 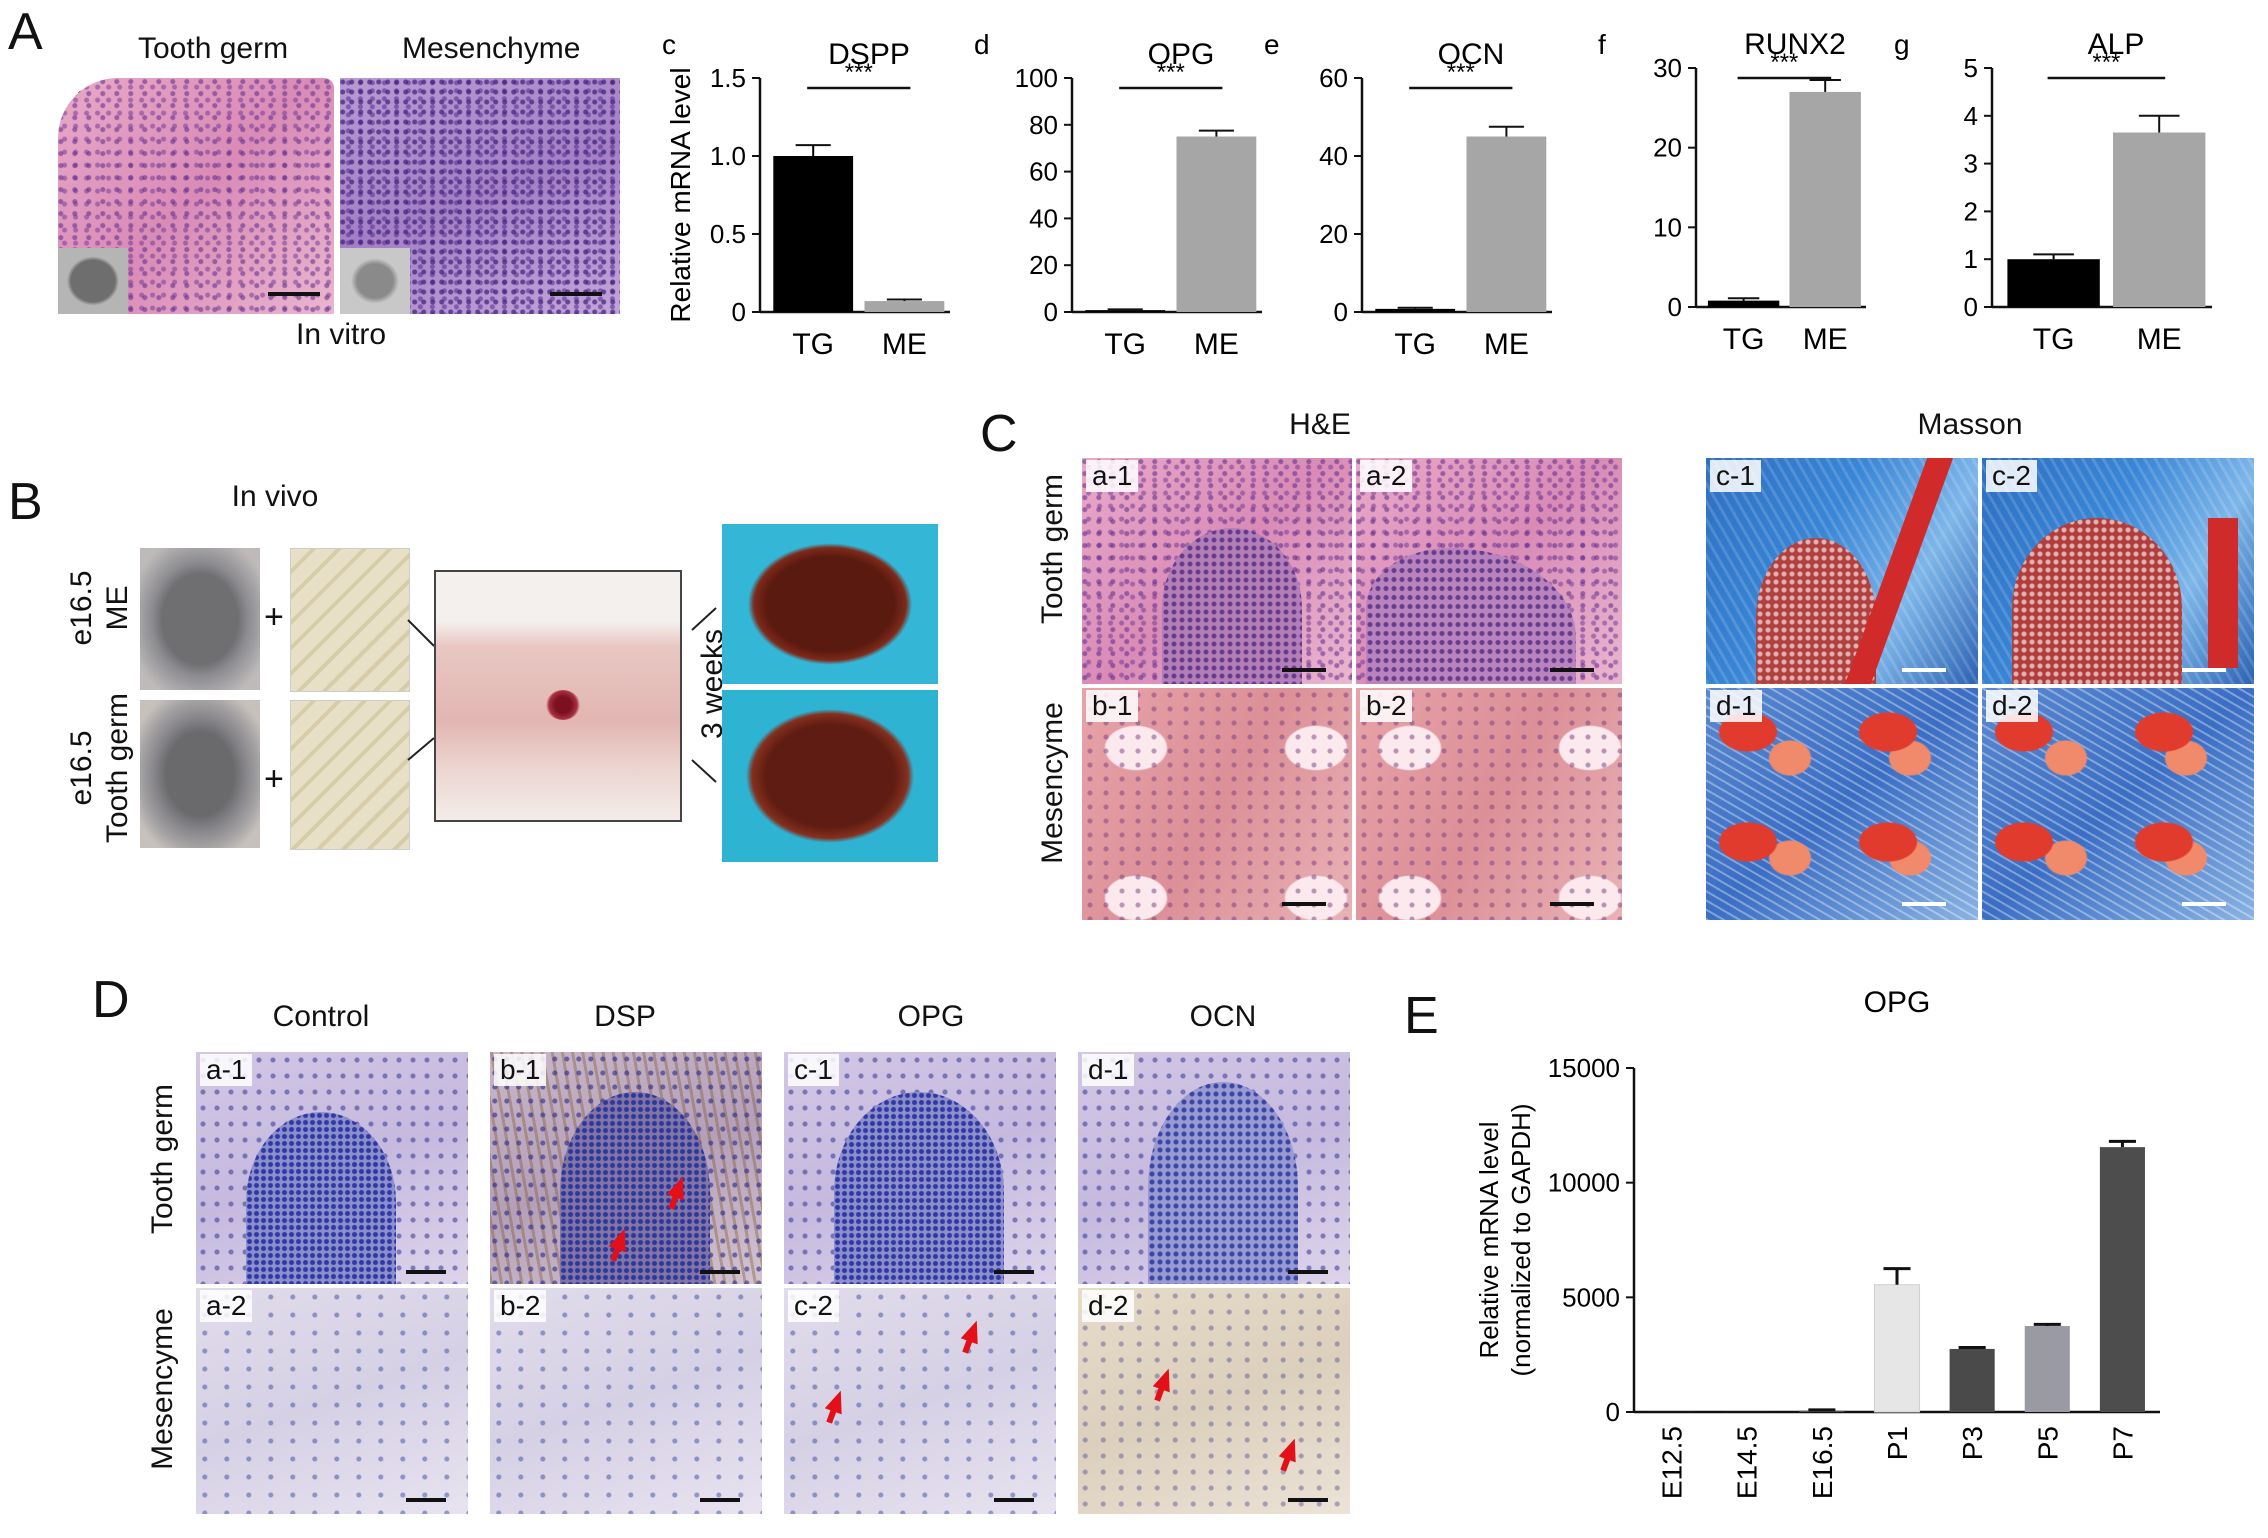 I want to click on he-tooth-germ-low-mag: a-1, so click(x=1217, y=571).